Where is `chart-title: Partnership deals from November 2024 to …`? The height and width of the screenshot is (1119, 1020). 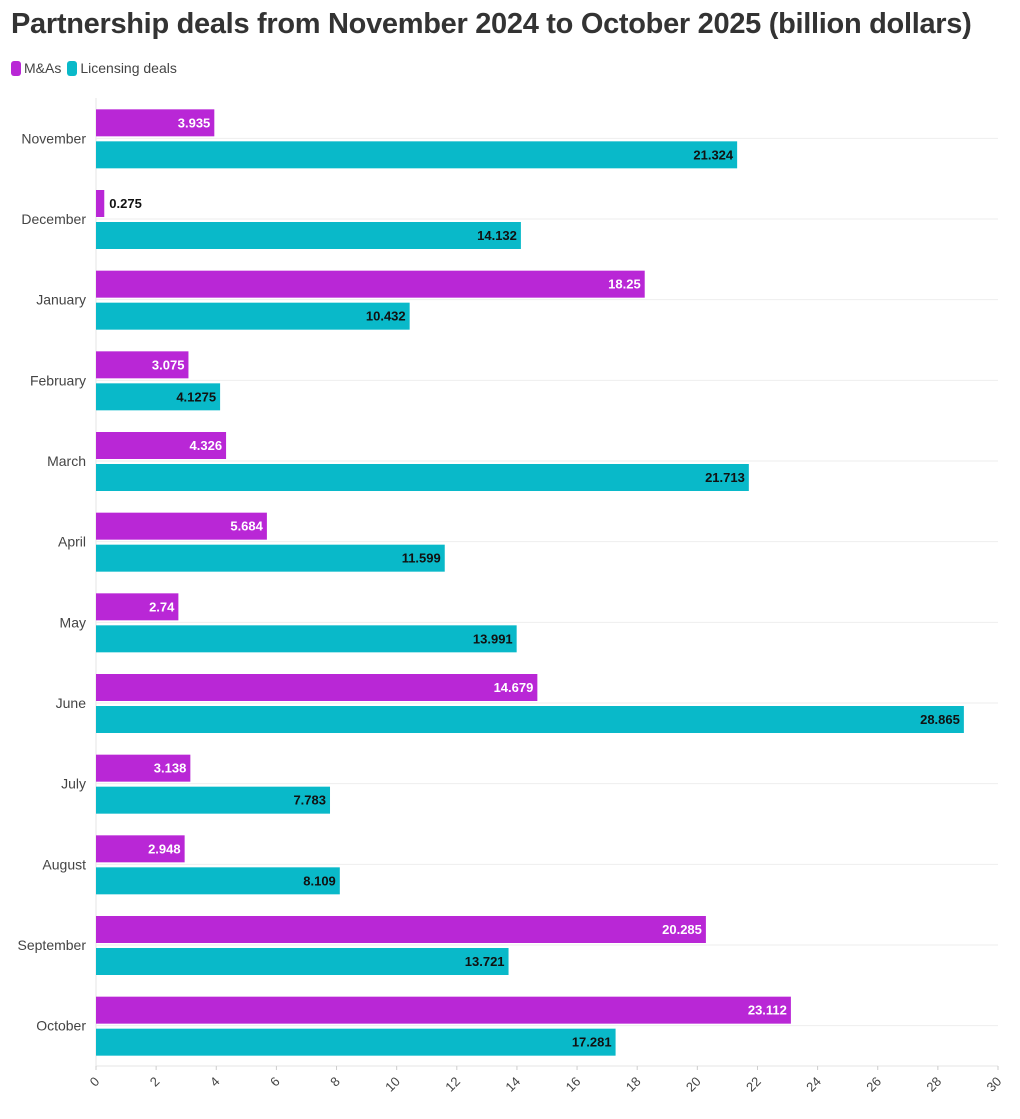
chart-title: Partnership deals from November 2024 to … is located at coordinates (491, 24).